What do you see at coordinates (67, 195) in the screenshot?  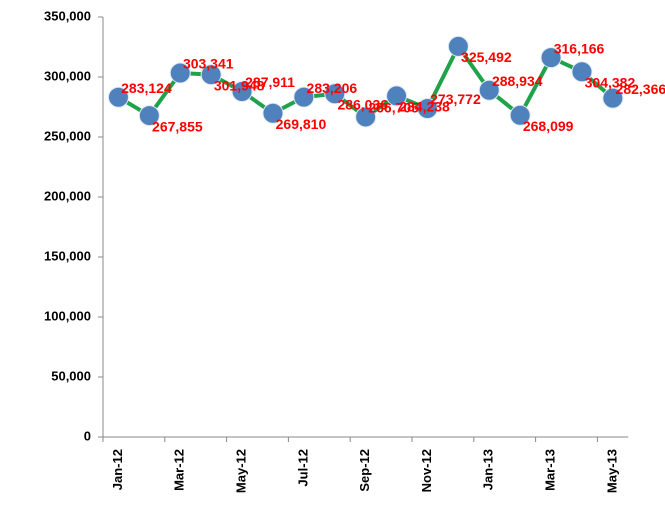 I see `y-tick-label: 200,000` at bounding box center [67, 195].